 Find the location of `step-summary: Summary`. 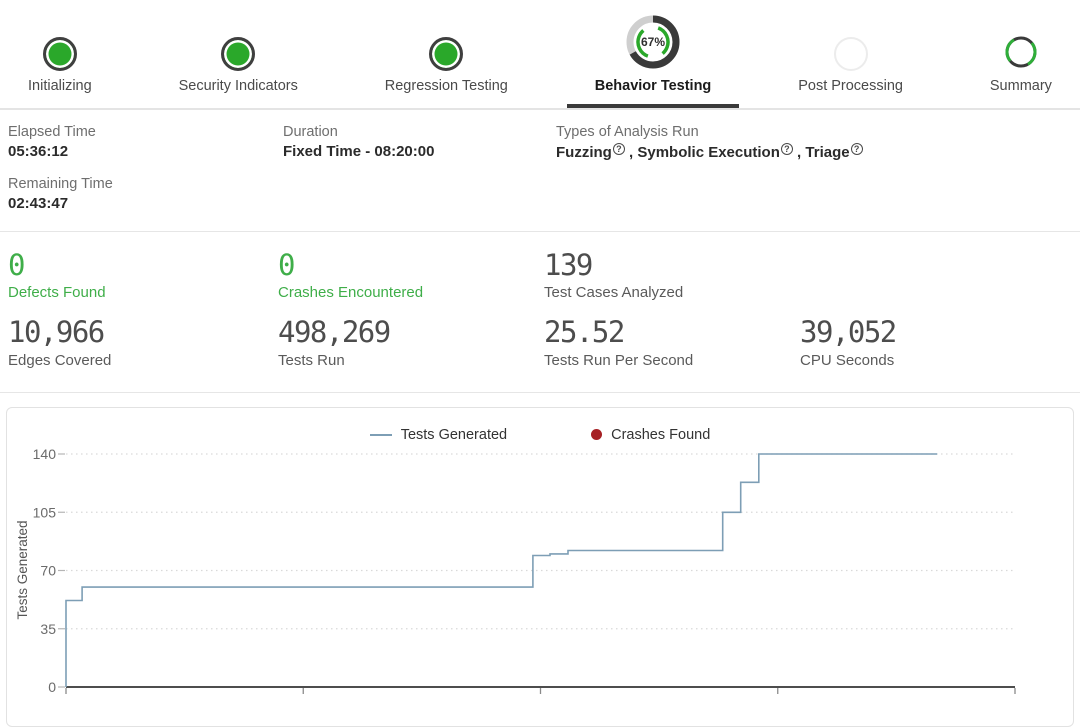

step-summary: Summary is located at coordinates (1021, 54).